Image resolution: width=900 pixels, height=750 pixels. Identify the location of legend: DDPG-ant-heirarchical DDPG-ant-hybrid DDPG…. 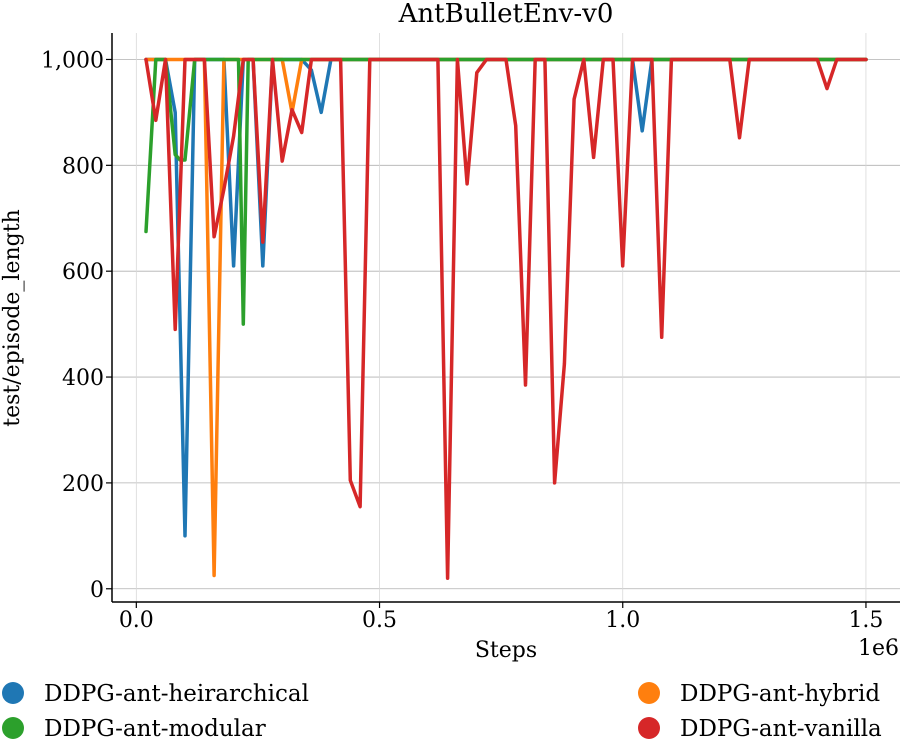
(442, 711).